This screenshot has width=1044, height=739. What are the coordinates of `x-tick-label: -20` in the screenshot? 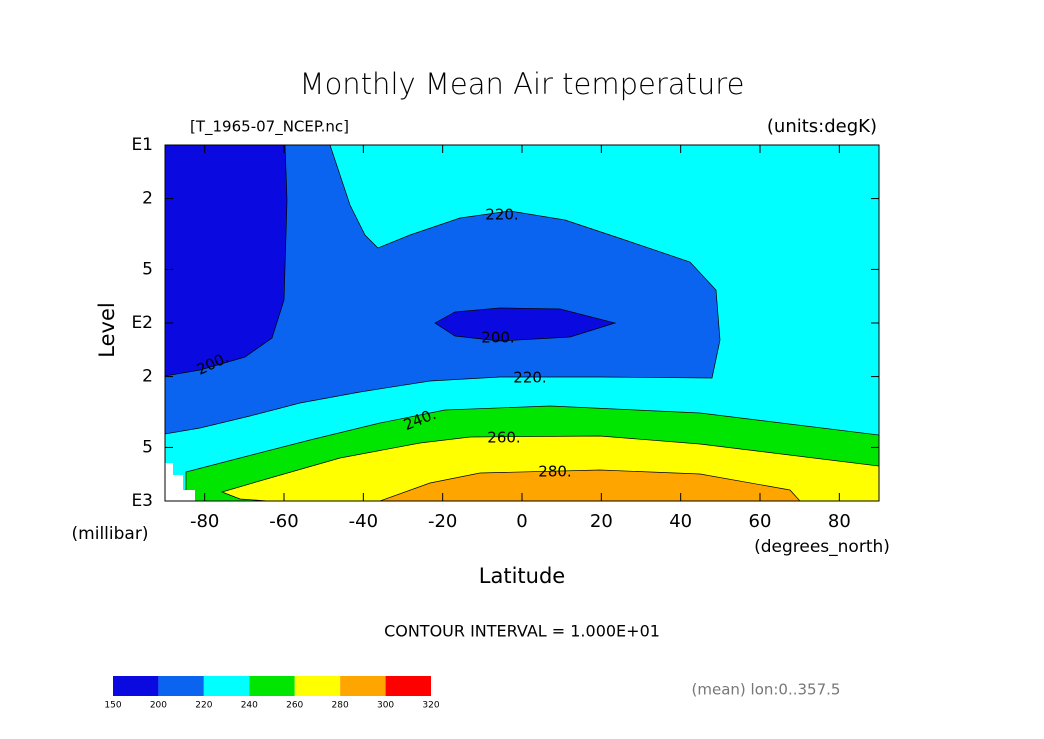 It's located at (442, 521).